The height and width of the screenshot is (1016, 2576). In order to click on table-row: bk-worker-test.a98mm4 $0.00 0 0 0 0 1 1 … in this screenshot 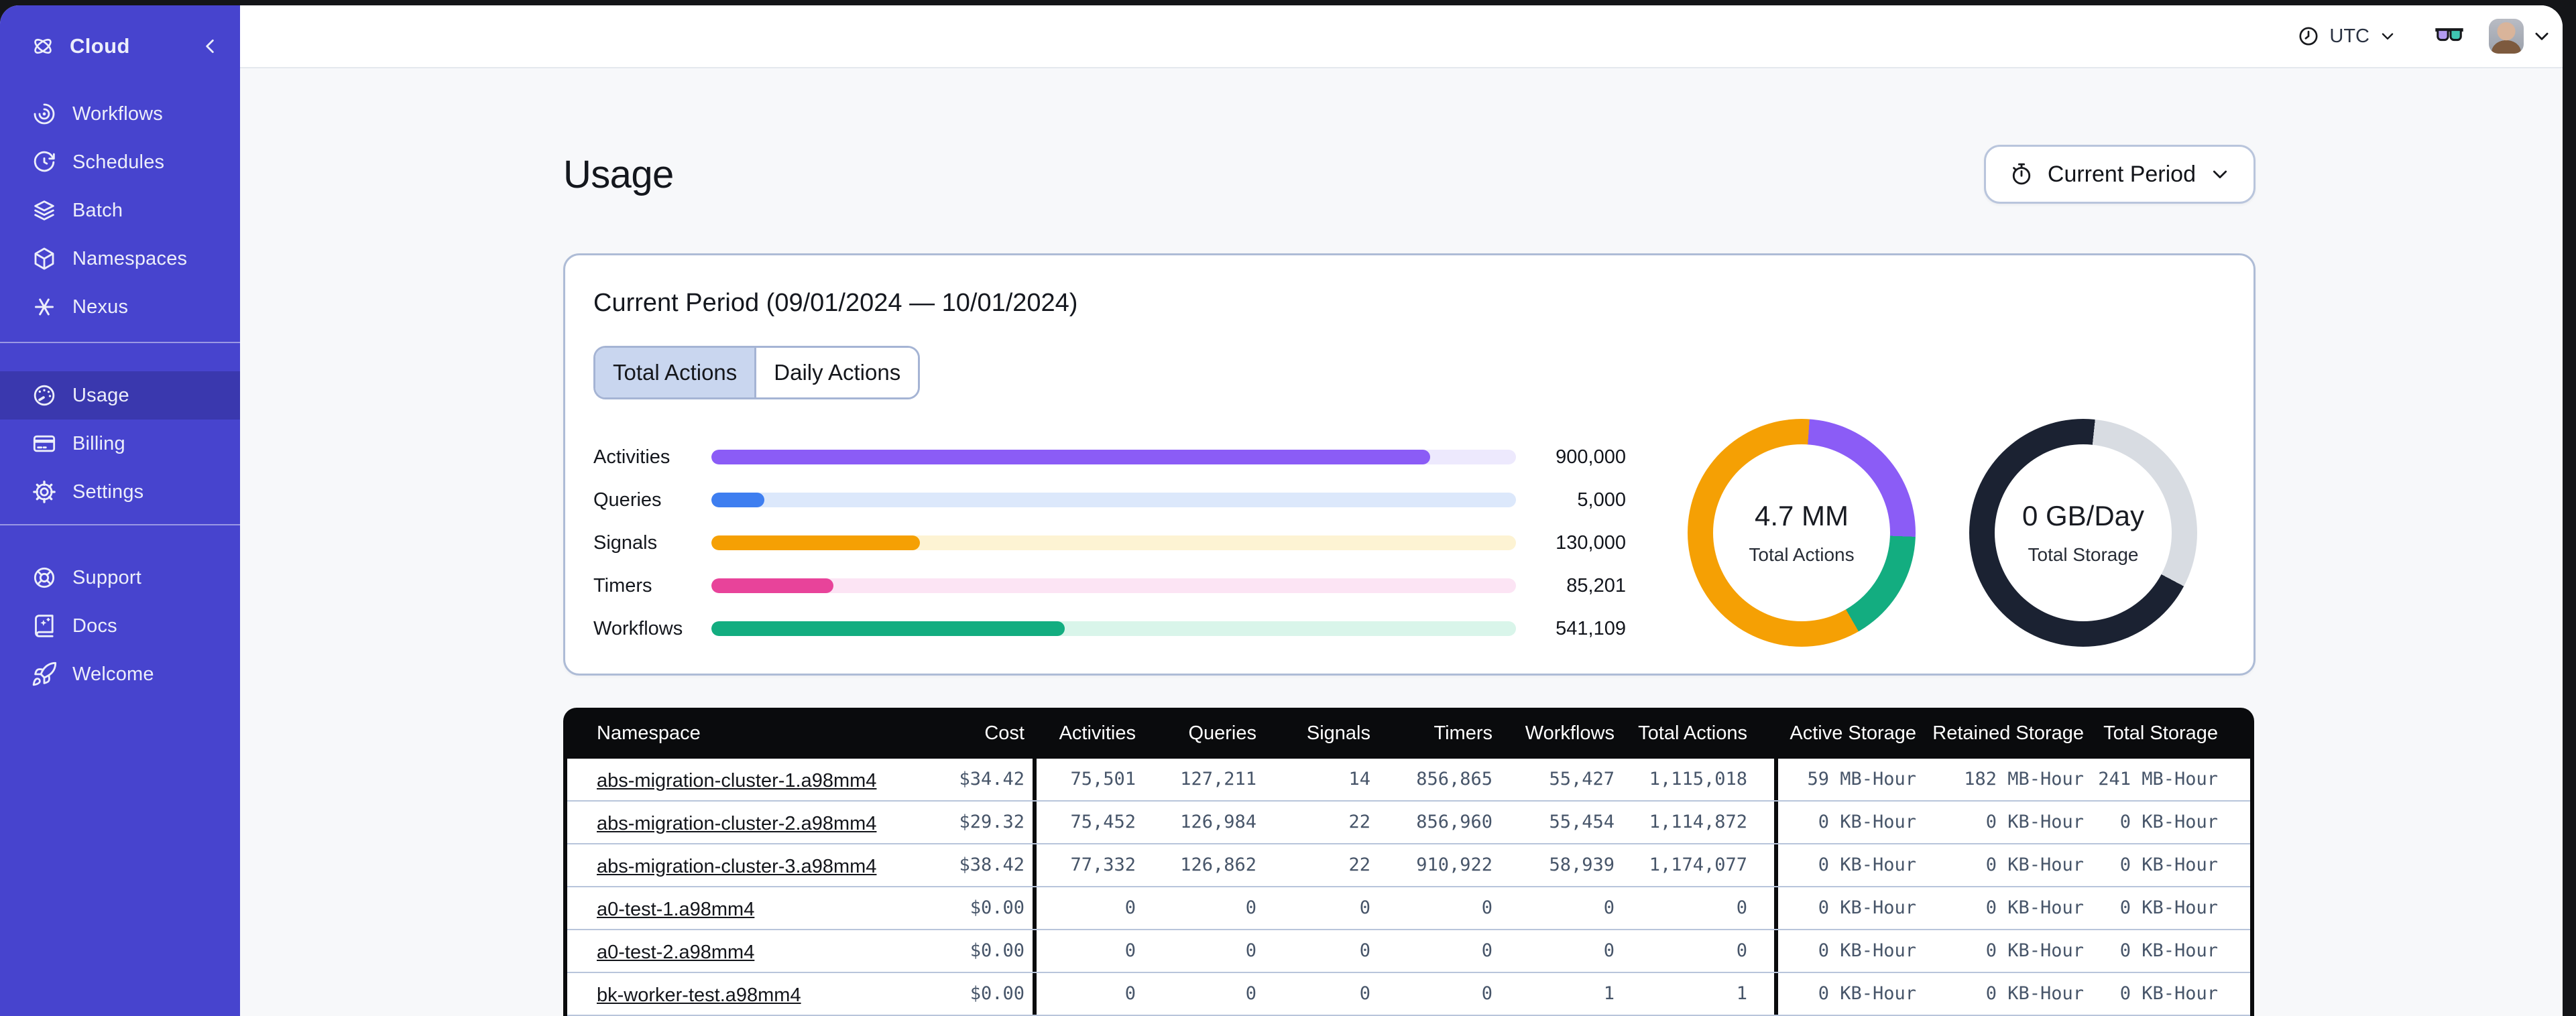, I will do `click(1408, 995)`.